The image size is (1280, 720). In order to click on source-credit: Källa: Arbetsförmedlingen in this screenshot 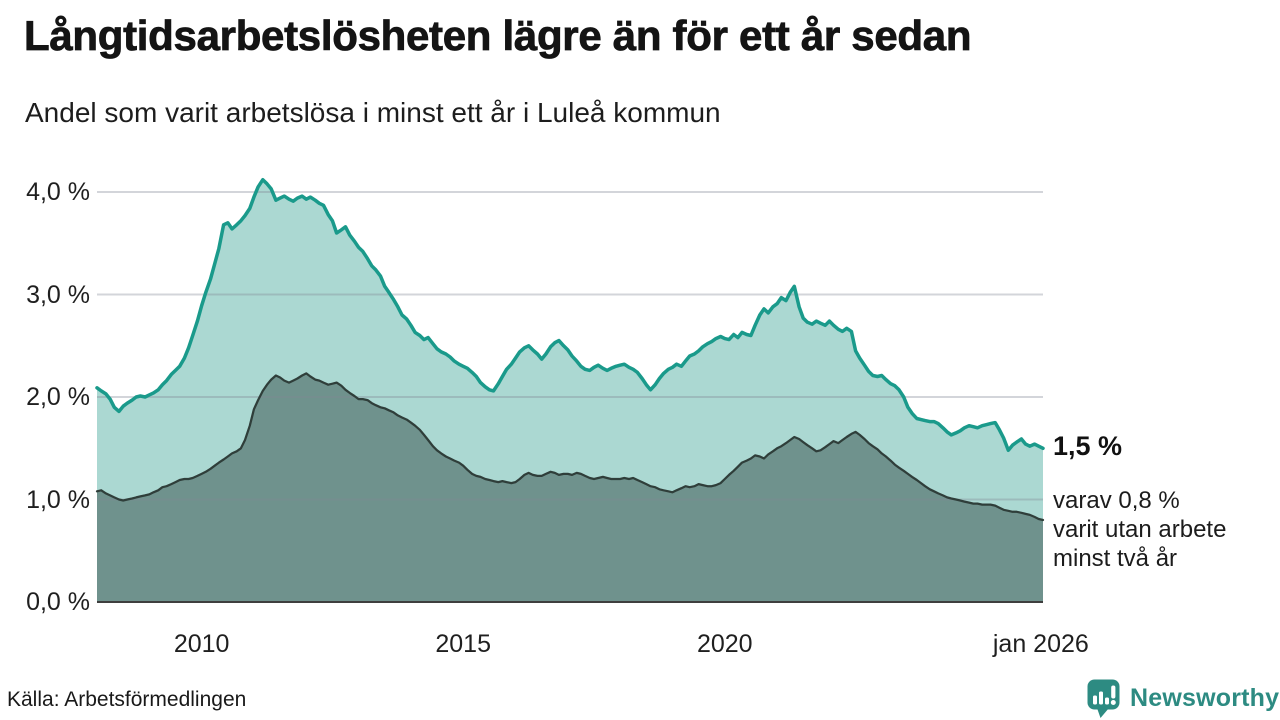, I will do `click(127, 699)`.